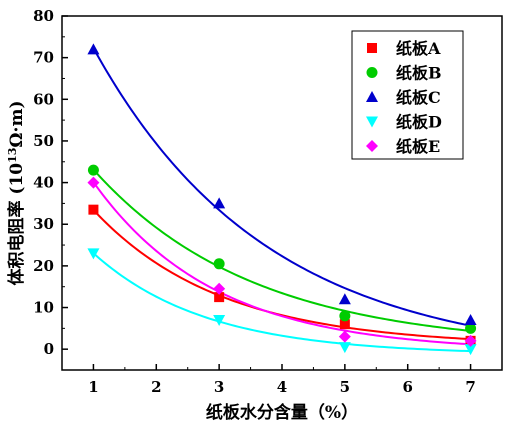 This screenshot has height=428, width=507. I want to click on y-axis-title-prefix: 体积电阻率 (10, so click(16, 224).